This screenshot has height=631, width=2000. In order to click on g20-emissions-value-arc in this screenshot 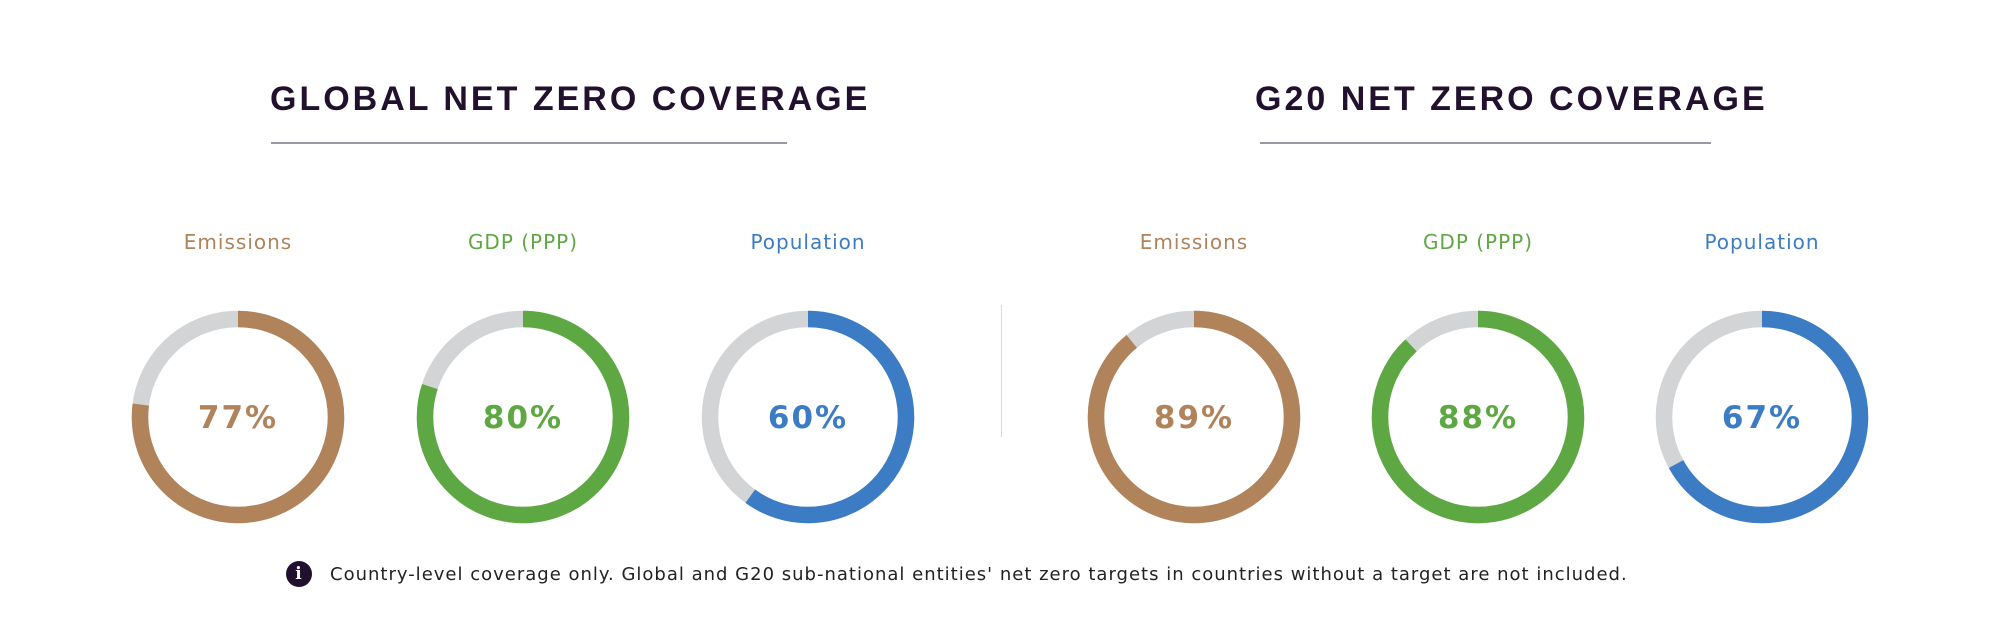, I will do `click(1194, 417)`.